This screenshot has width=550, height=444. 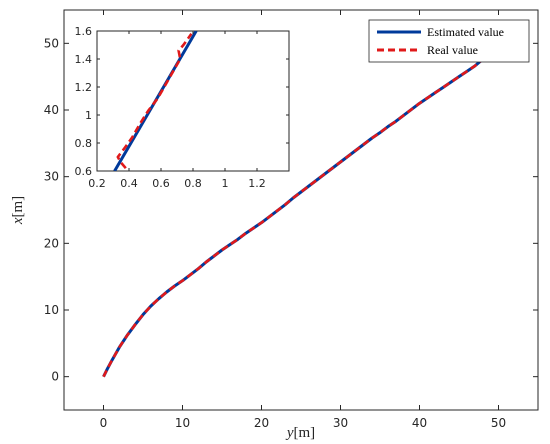 I want to click on inset-x-tick-label: 0.8, so click(x=193, y=183).